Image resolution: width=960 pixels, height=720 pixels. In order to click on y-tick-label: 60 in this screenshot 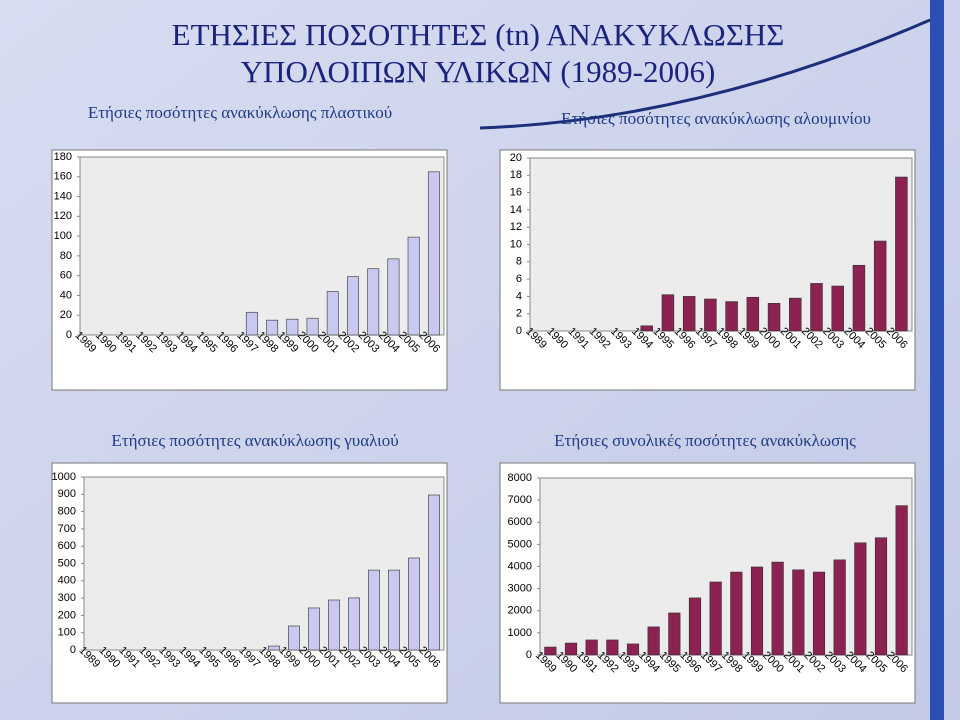, I will do `click(66, 276)`.